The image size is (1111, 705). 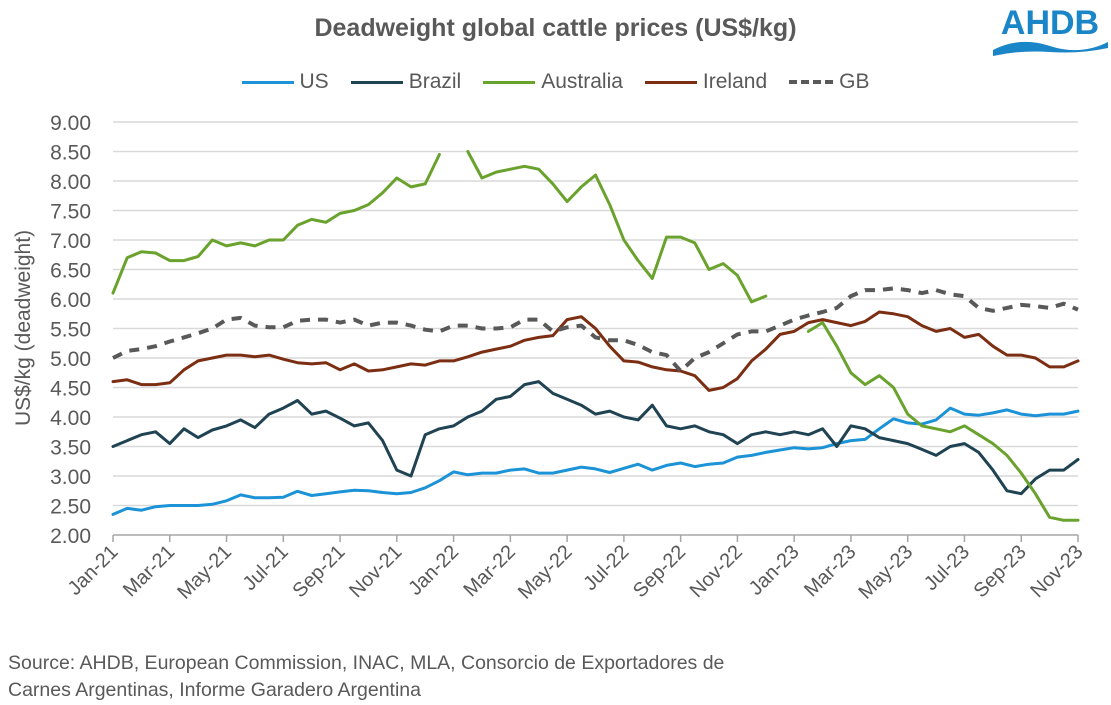 I want to click on legend-label-gb: GB, so click(x=854, y=81).